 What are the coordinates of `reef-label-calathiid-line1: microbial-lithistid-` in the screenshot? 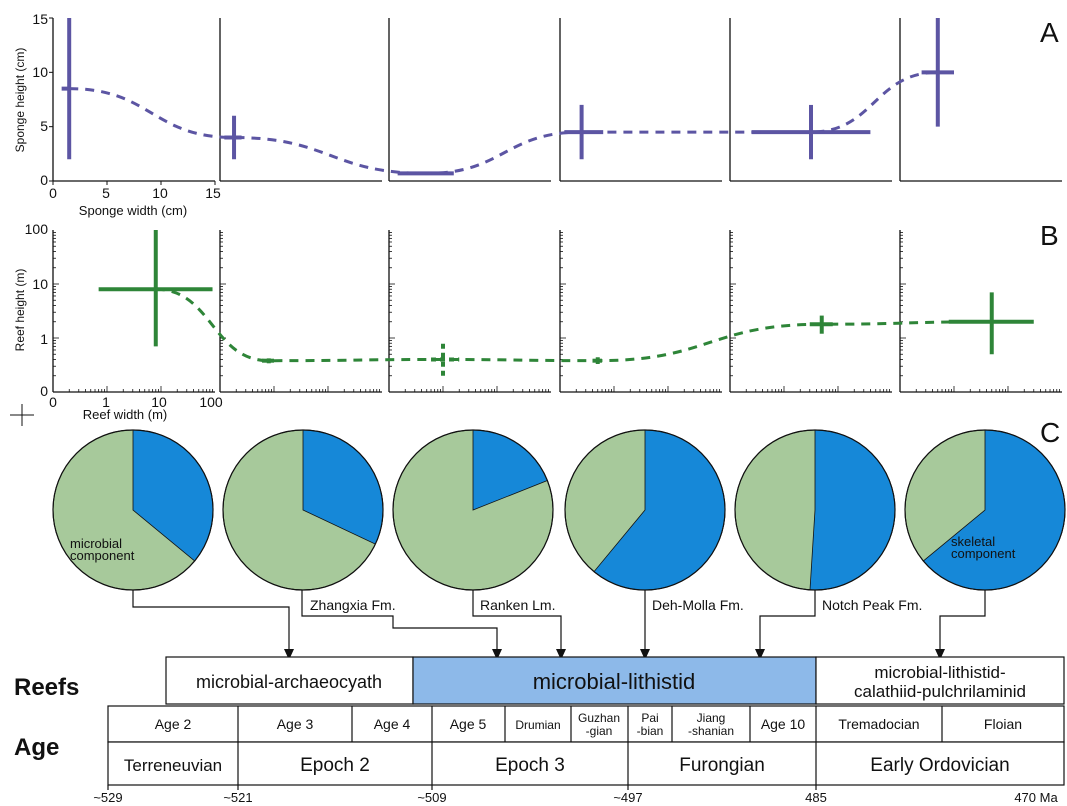 It's located at (939, 672).